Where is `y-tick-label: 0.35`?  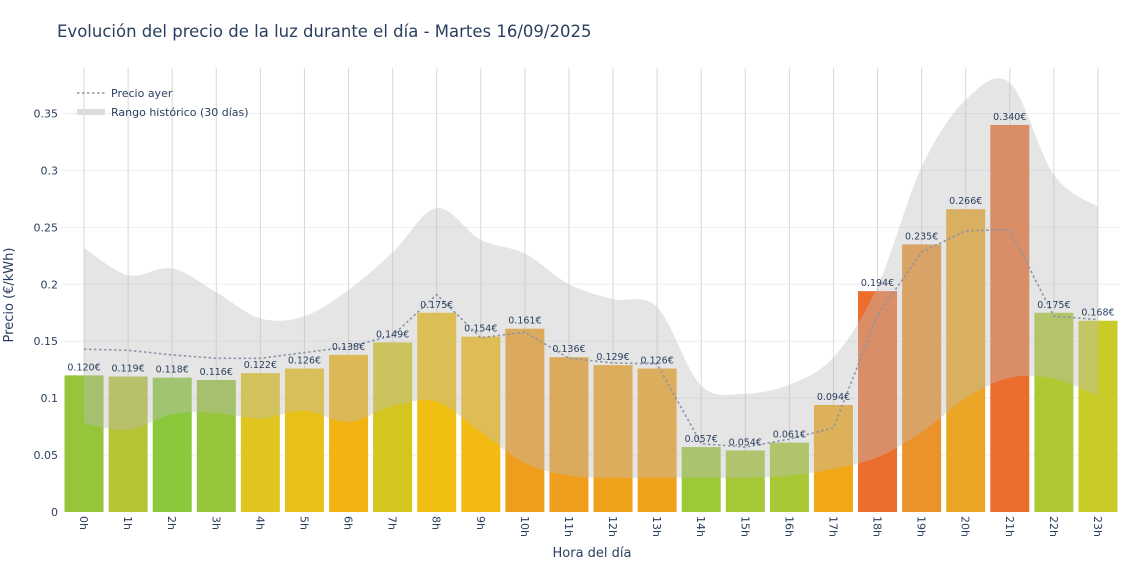
y-tick-label: 0.35 is located at coordinates (46, 114).